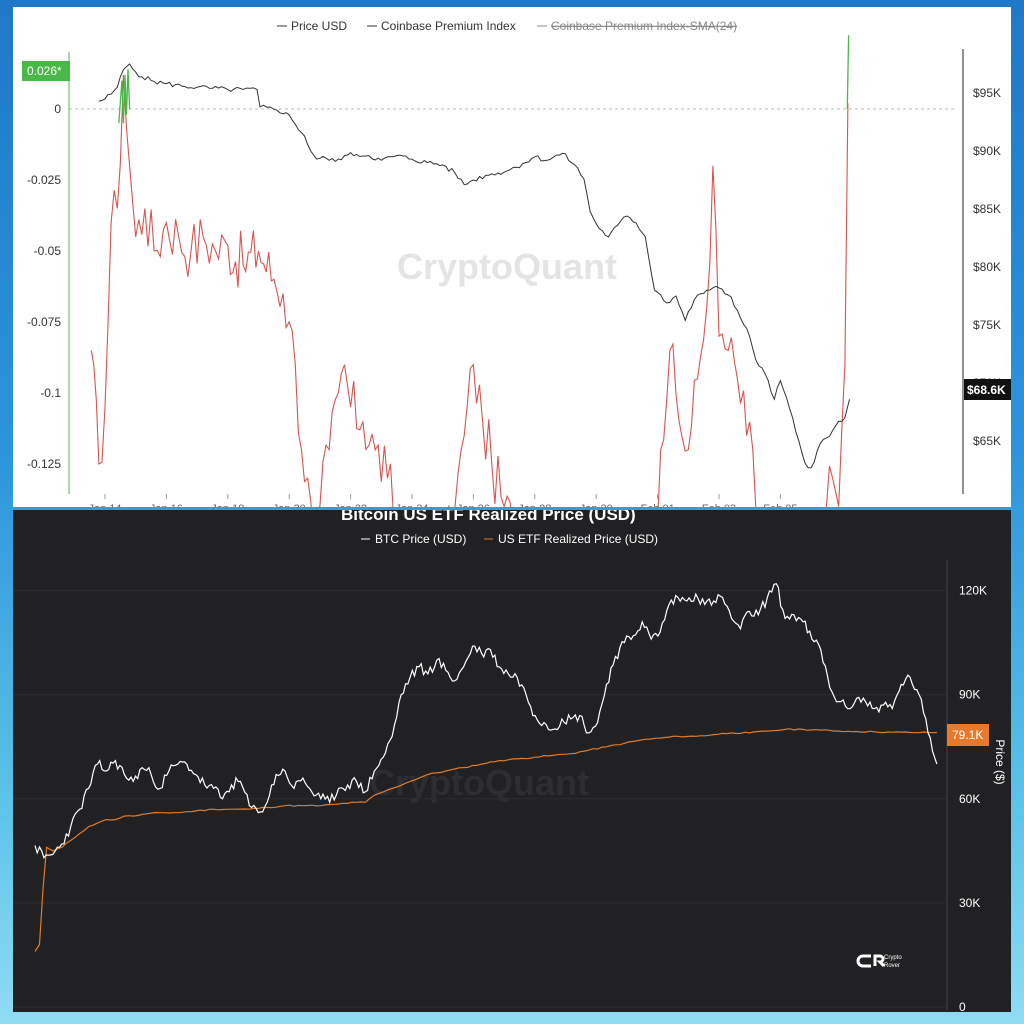 The width and height of the screenshot is (1024, 1024). Describe the element at coordinates (227, 505) in the screenshot. I see `x-tick-label: Jan 18` at that location.